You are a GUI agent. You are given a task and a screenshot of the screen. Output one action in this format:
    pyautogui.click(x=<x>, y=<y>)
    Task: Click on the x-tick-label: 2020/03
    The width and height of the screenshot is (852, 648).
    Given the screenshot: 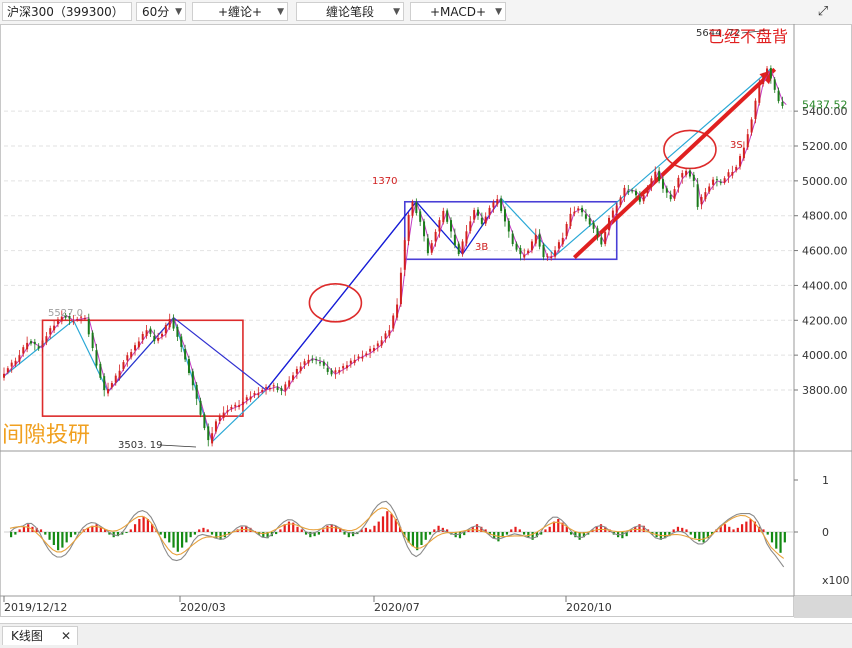 What is the action you would take?
    pyautogui.click(x=203, y=607)
    